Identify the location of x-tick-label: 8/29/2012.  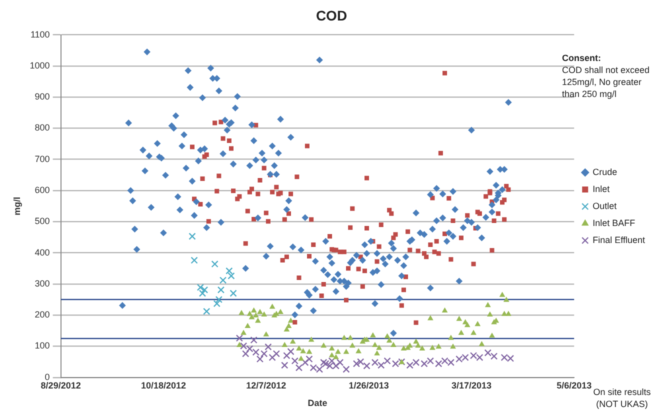
(60, 385).